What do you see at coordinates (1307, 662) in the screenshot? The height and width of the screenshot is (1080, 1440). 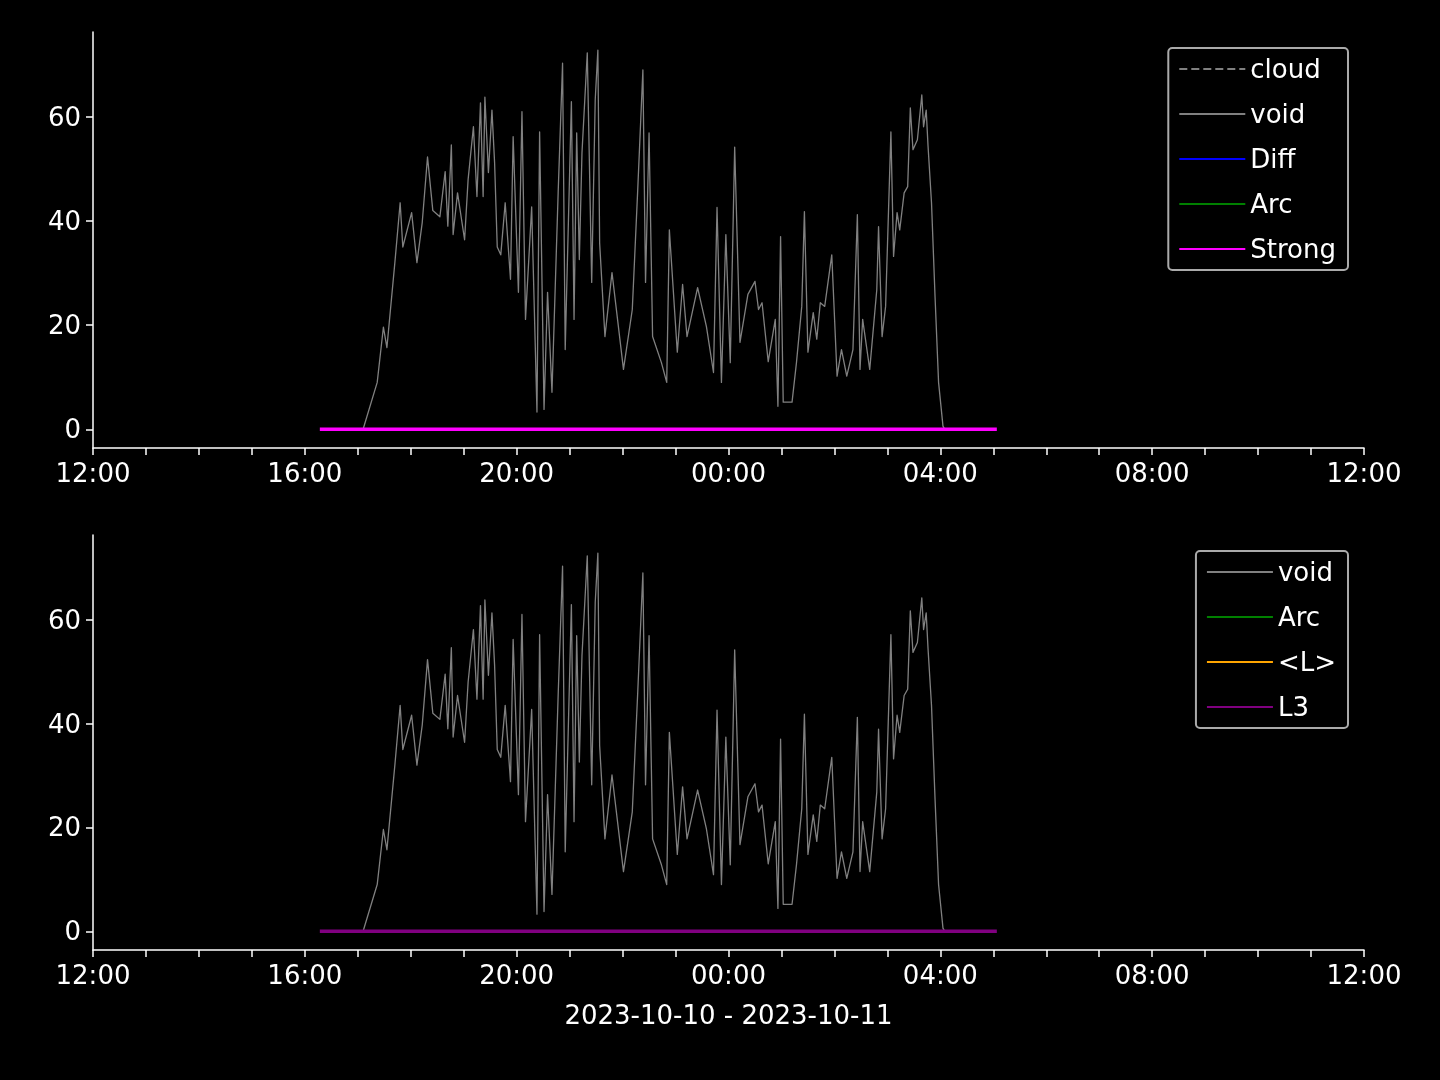 I see `legend-label: <L>` at bounding box center [1307, 662].